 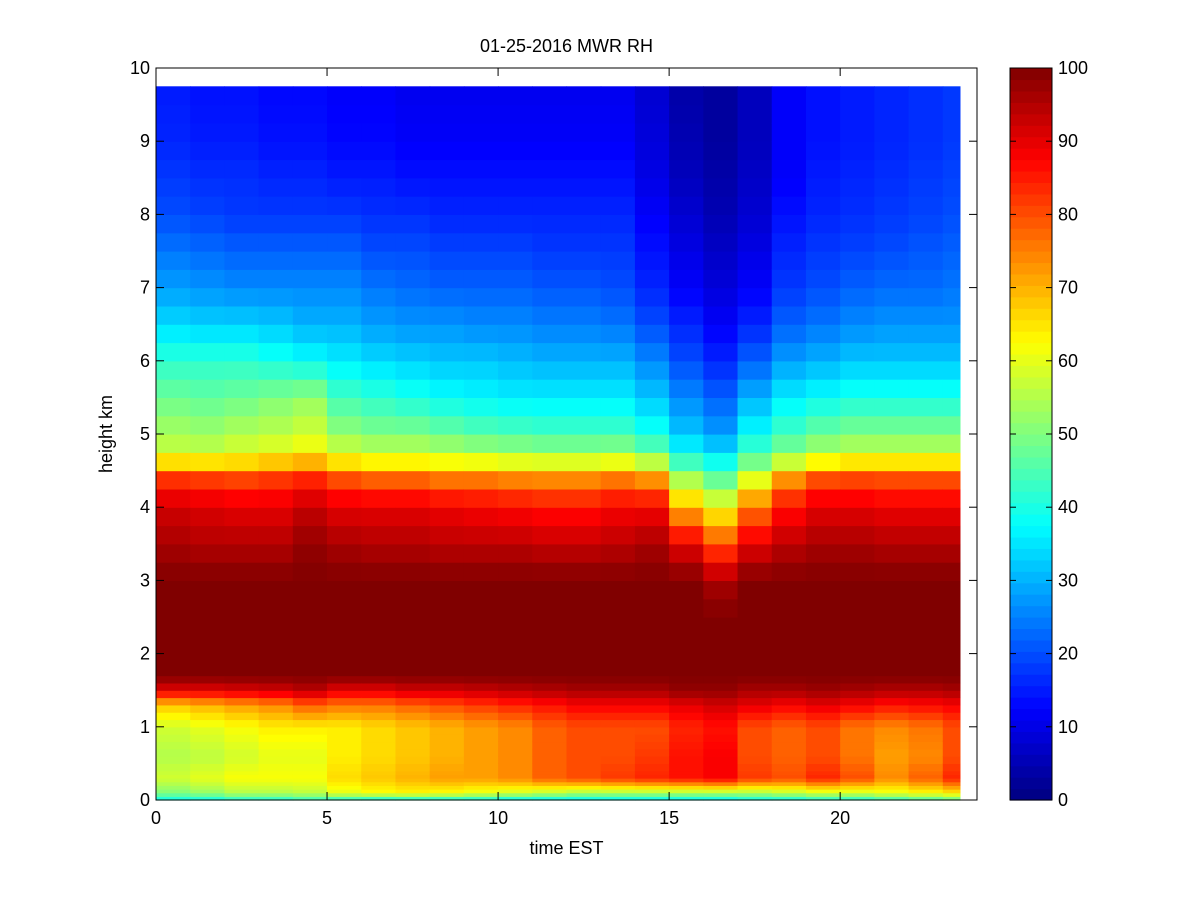 I want to click on x-tick-label: 5, so click(x=327, y=818).